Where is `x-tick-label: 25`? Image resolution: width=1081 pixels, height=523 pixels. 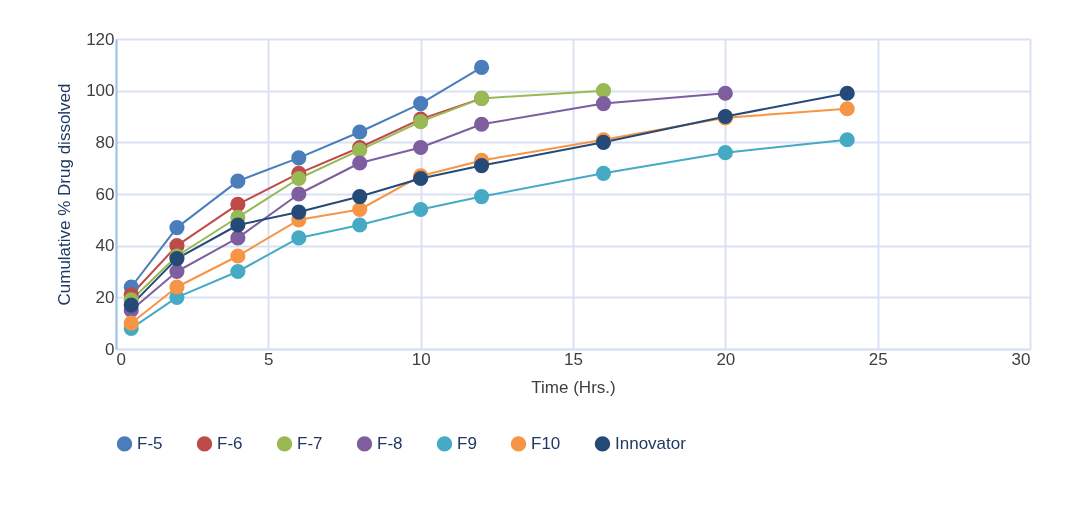
x-tick-label: 25 is located at coordinates (878, 359).